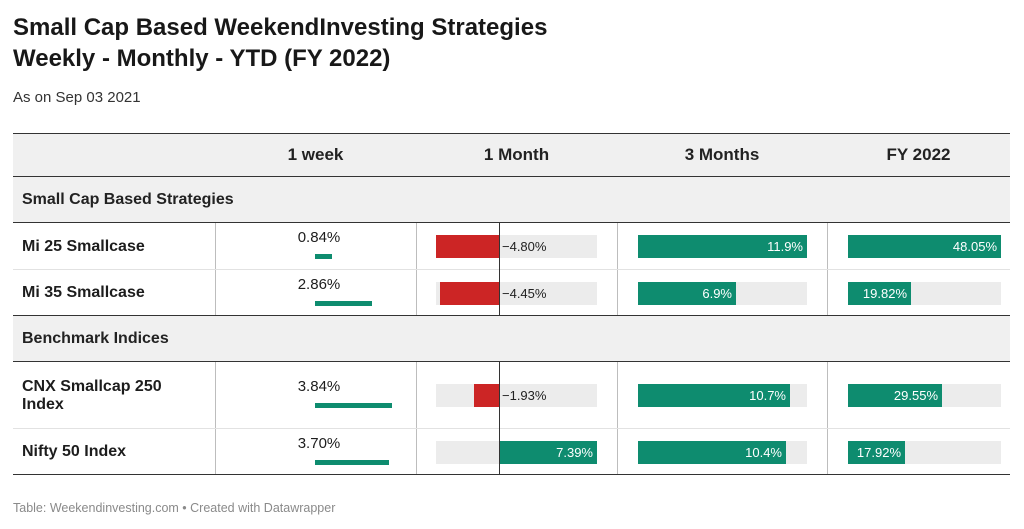 The width and height of the screenshot is (1024, 529). I want to click on month-bar-track: −4.45%, so click(516, 293).